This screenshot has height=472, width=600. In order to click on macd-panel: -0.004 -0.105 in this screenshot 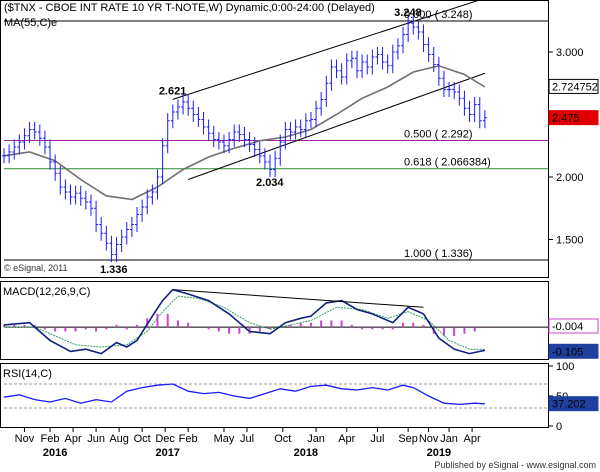, I will do `click(301, 323)`.